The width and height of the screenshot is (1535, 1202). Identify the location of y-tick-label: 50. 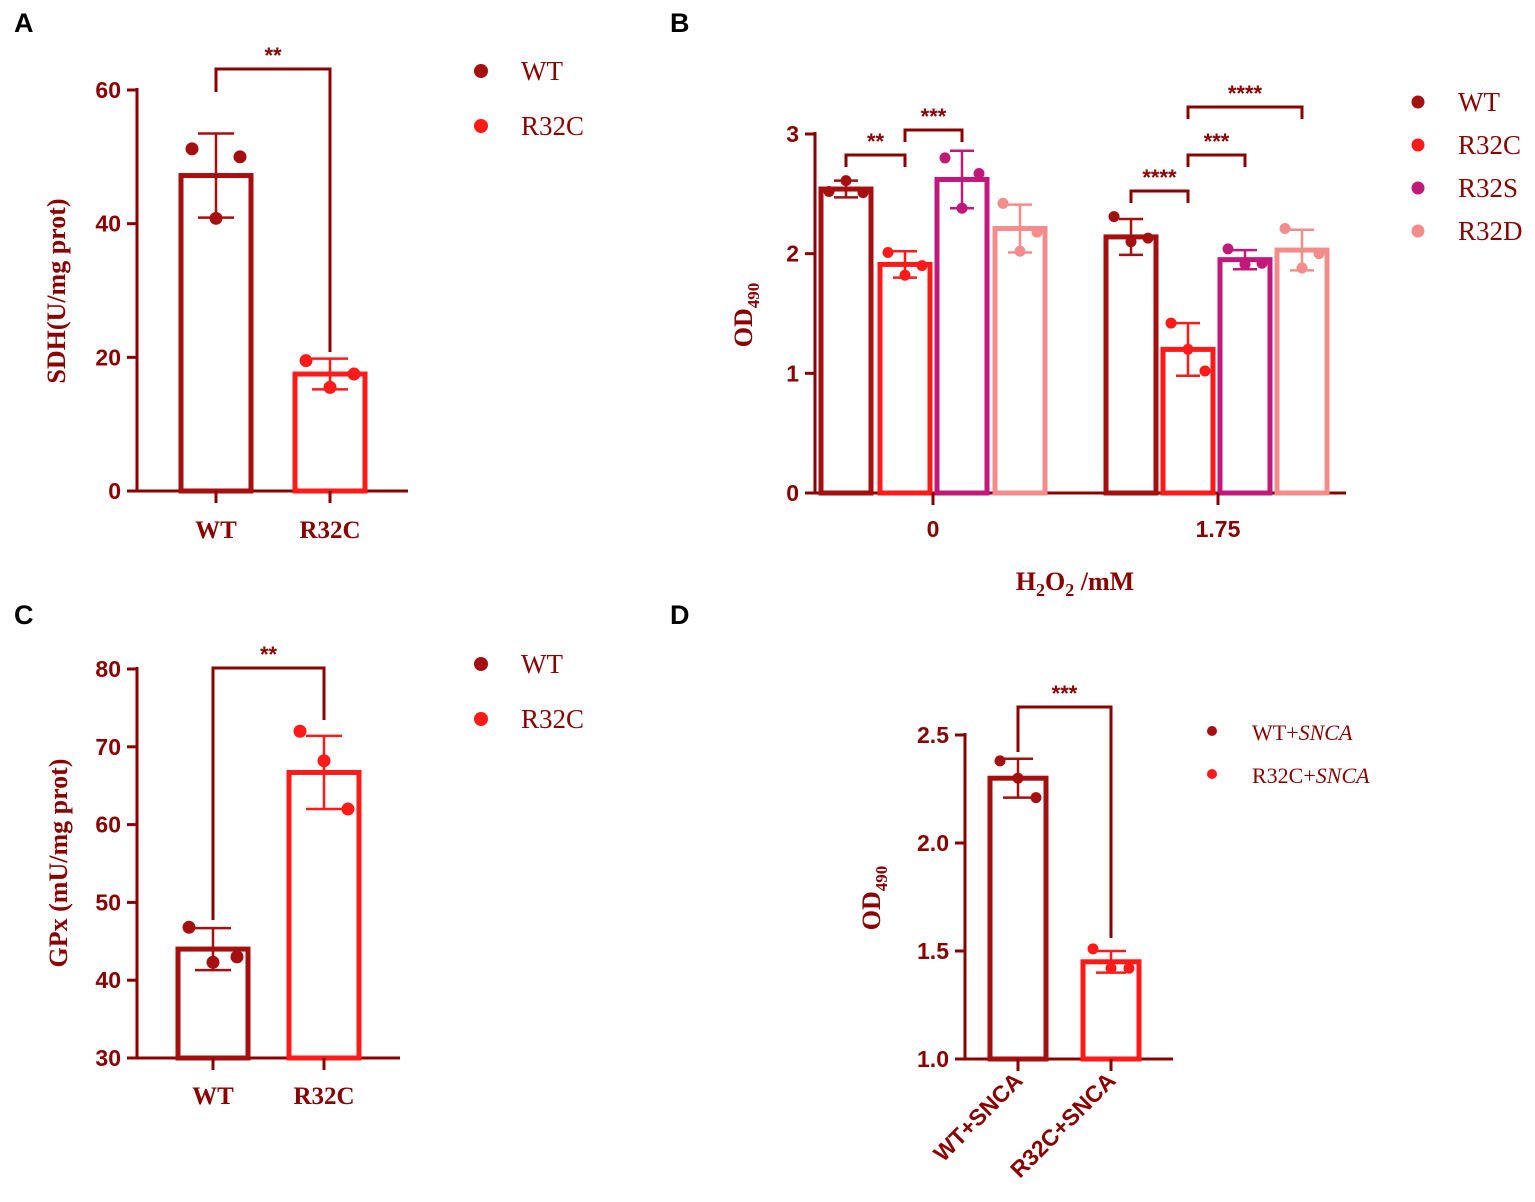
(108, 902).